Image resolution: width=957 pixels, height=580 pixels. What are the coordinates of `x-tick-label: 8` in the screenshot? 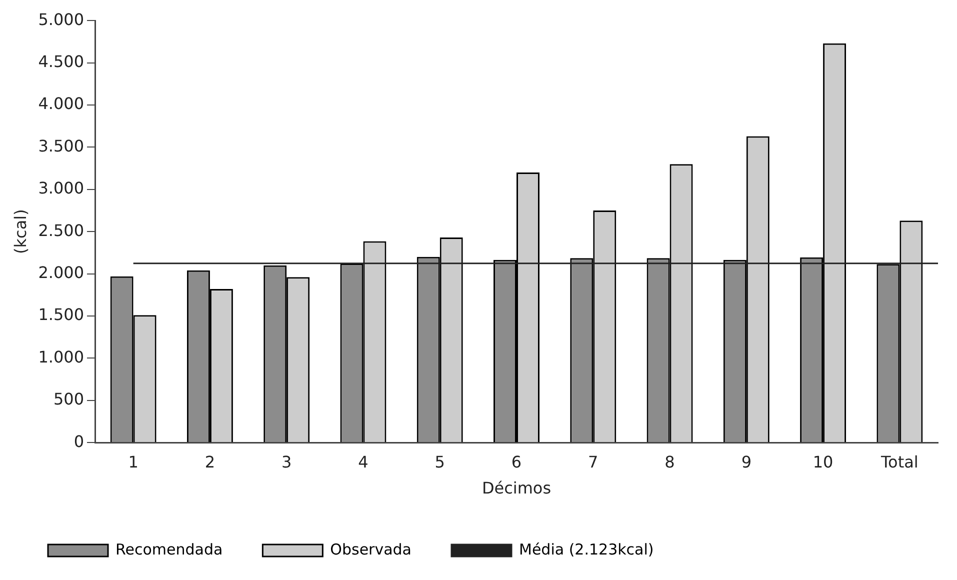 It's located at (669, 462).